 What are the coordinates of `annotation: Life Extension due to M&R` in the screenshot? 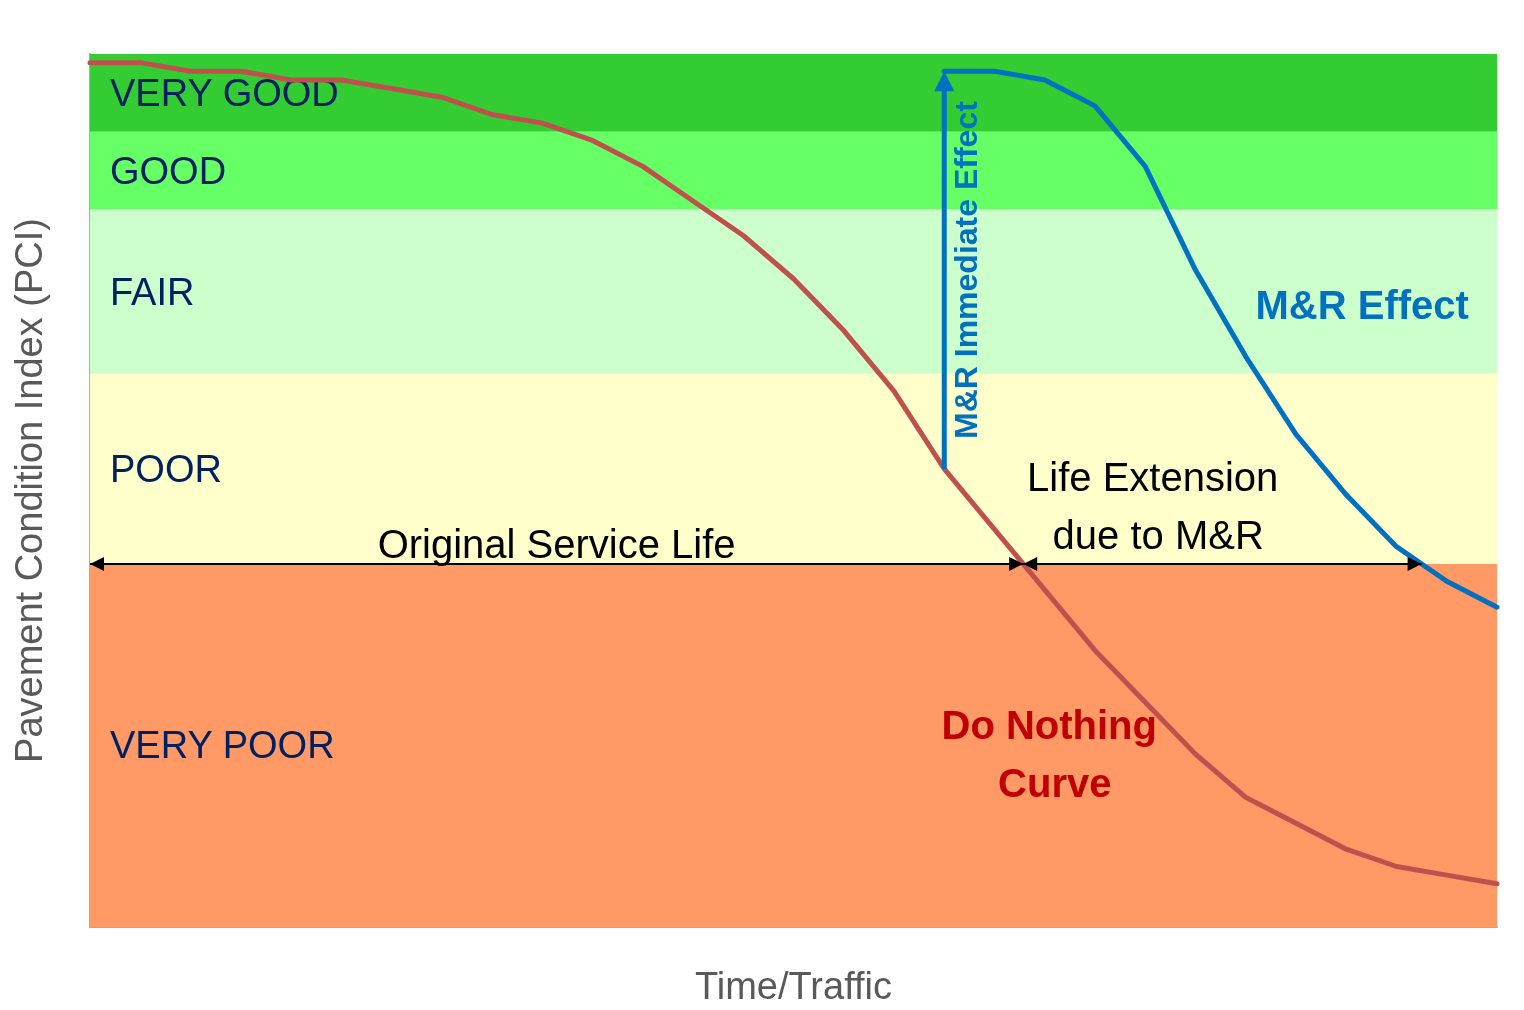 It's located at (1158, 505).